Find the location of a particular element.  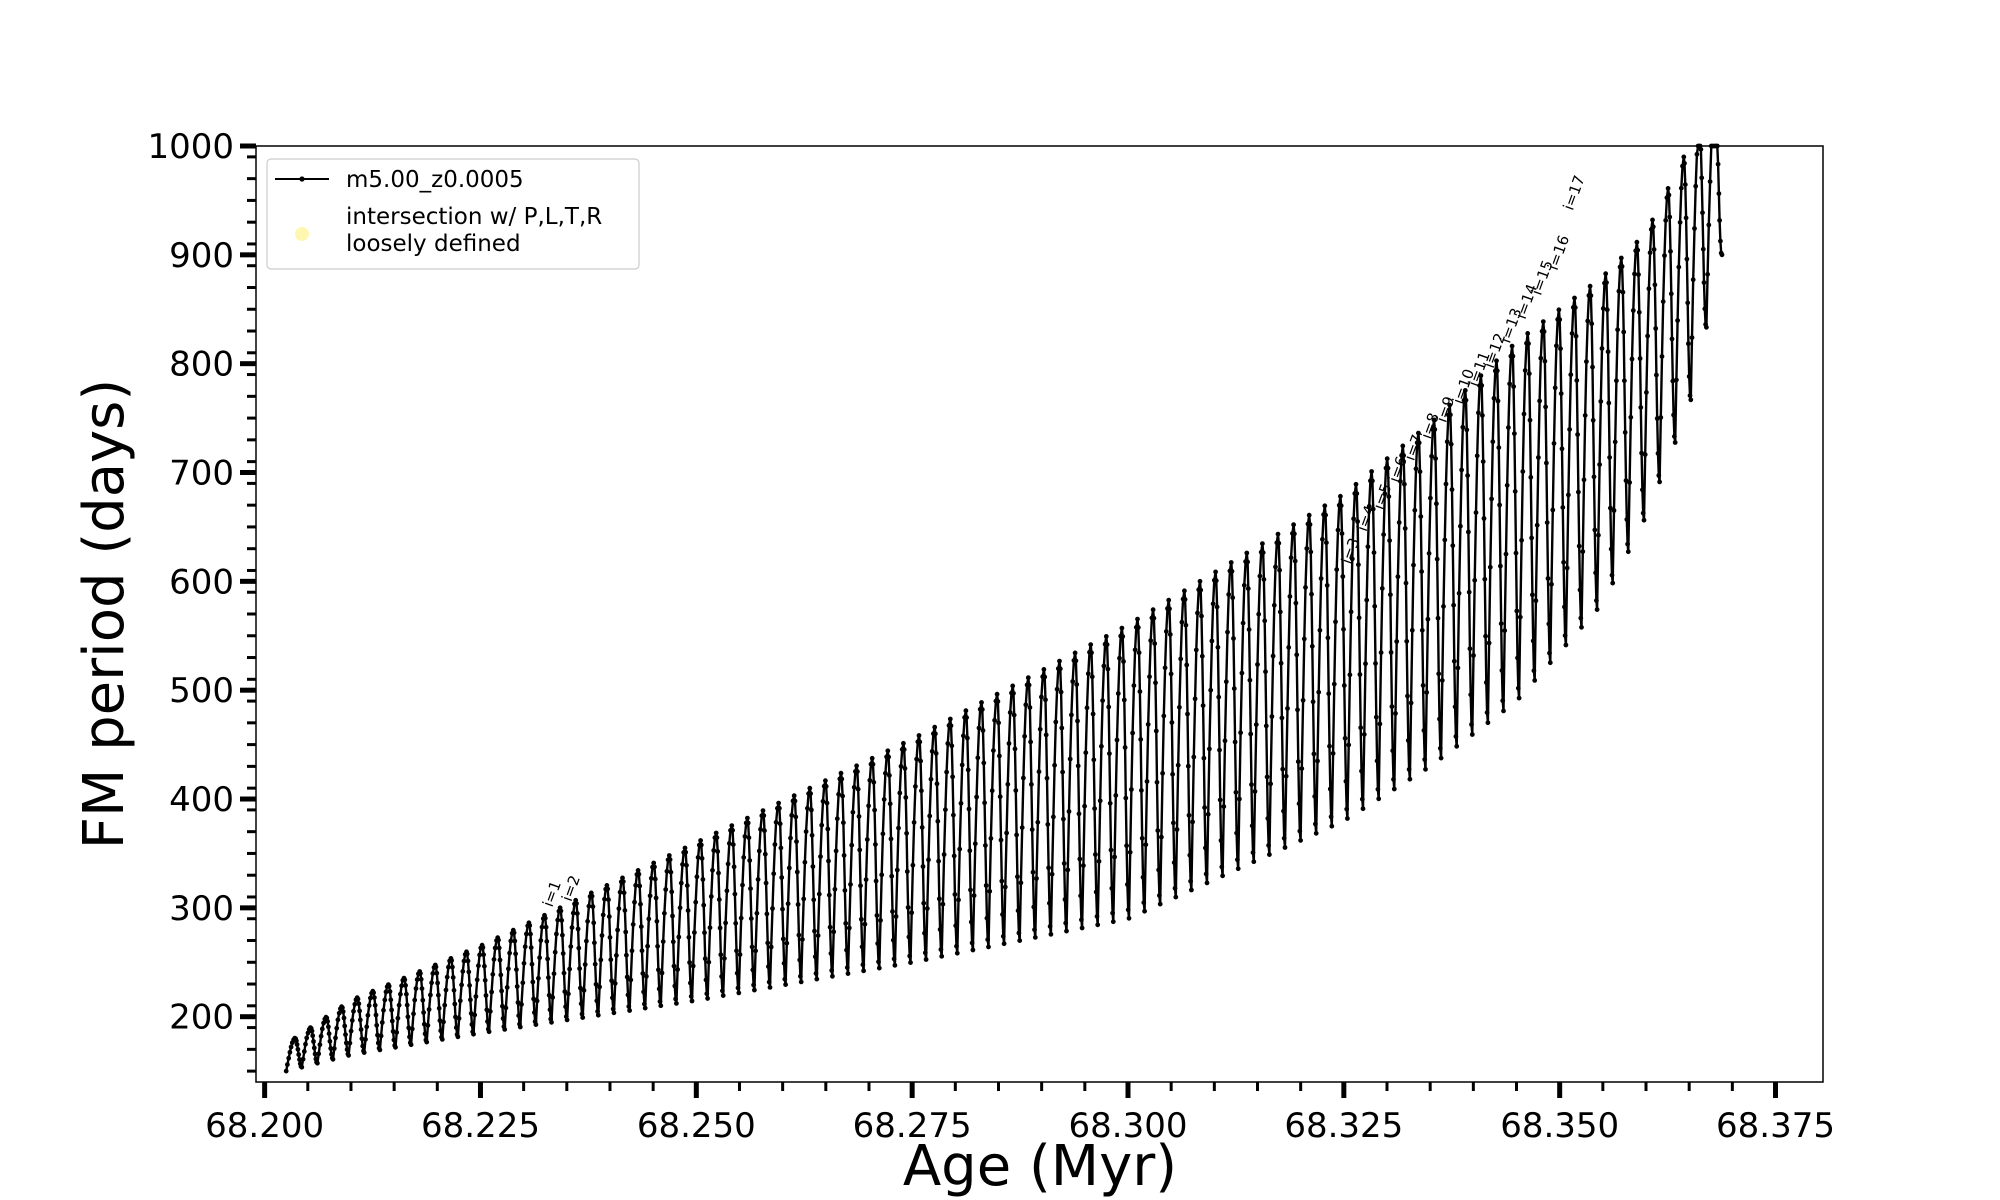

x-axis-title: Age (Myr) is located at coordinates (1040, 1166).